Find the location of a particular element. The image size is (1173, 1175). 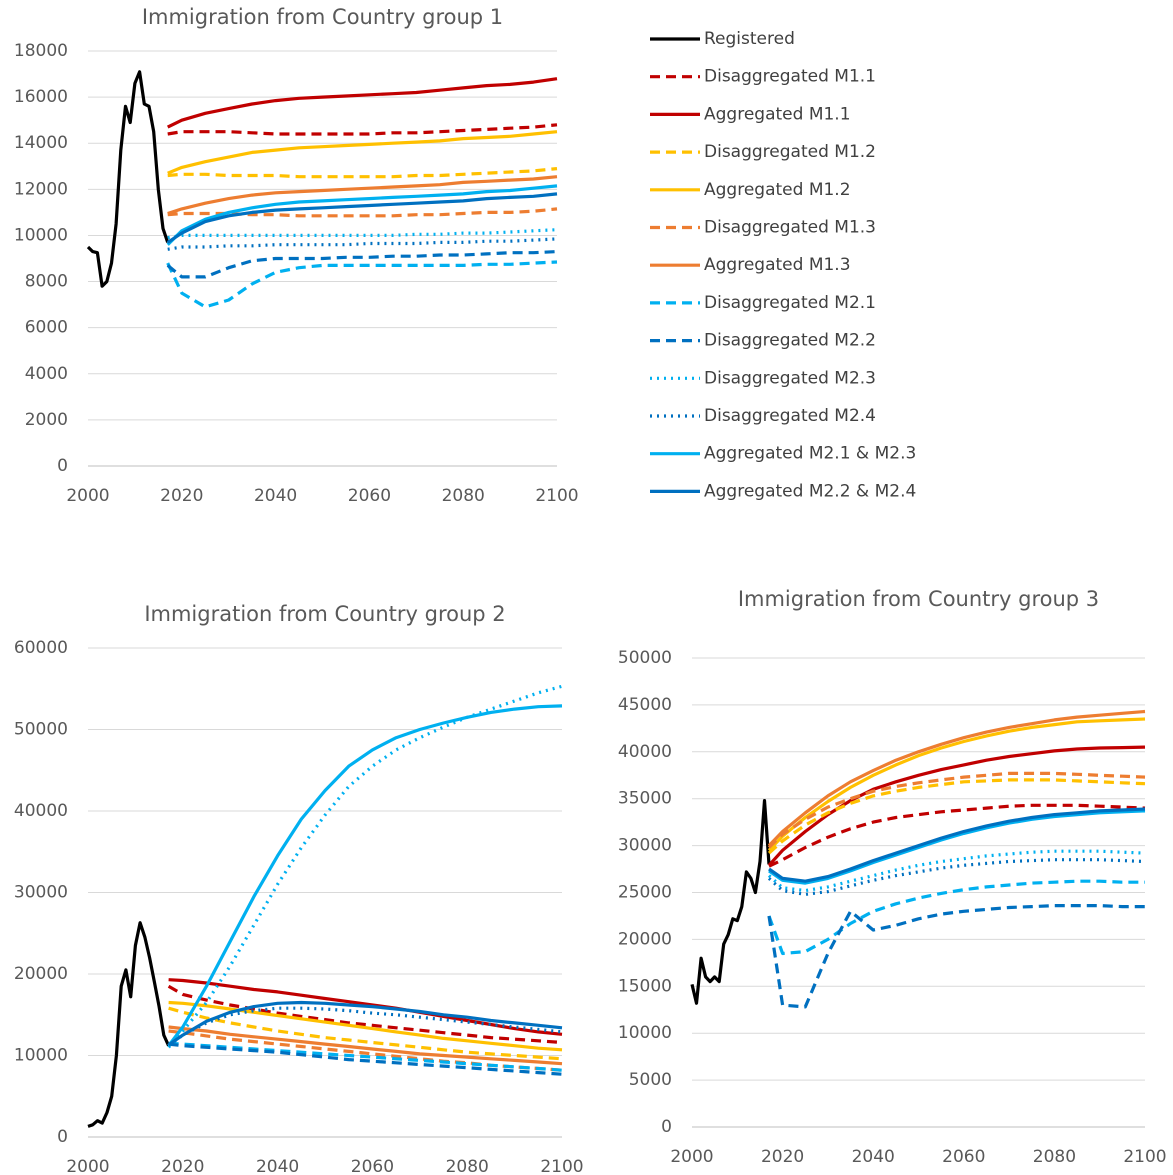

legend-label: Aggregated M1.3 is located at coordinates (777, 265).